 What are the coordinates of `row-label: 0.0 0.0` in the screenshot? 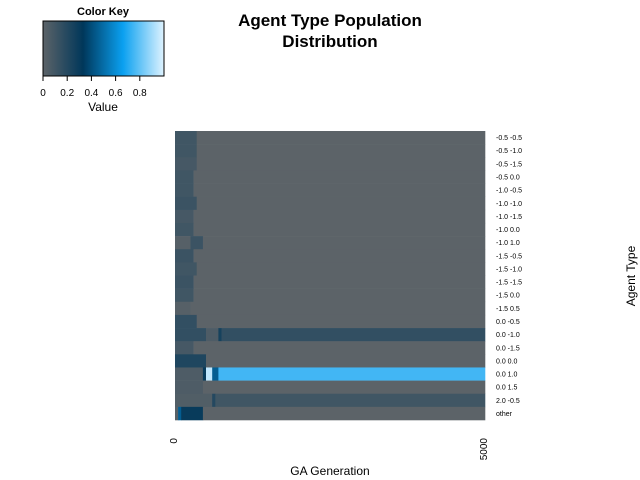 It's located at (507, 361).